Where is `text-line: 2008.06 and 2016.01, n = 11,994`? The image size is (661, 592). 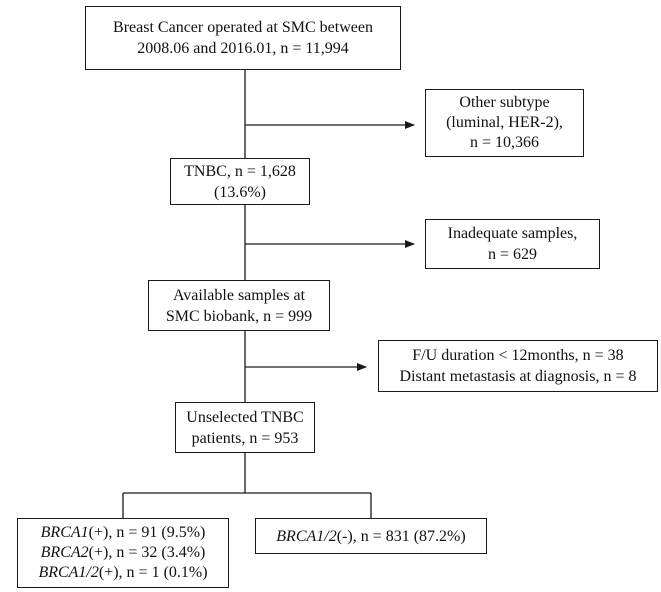 text-line: 2008.06 and 2016.01, n = 11,994 is located at coordinates (243, 48).